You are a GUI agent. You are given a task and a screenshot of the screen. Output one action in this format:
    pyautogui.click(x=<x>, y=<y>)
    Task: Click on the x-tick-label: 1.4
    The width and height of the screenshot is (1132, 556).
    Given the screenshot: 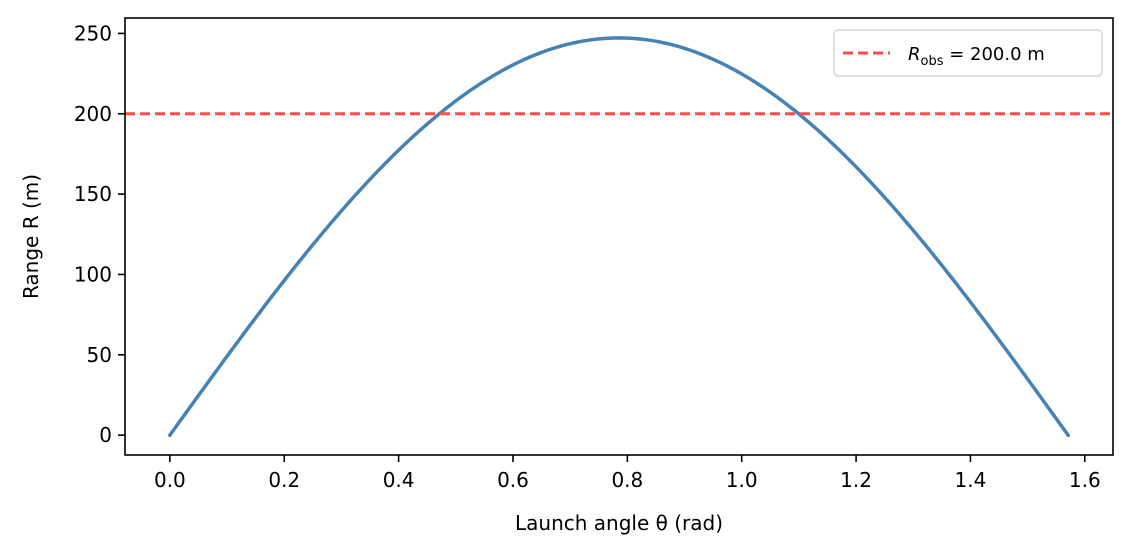 What is the action you would take?
    pyautogui.click(x=971, y=480)
    